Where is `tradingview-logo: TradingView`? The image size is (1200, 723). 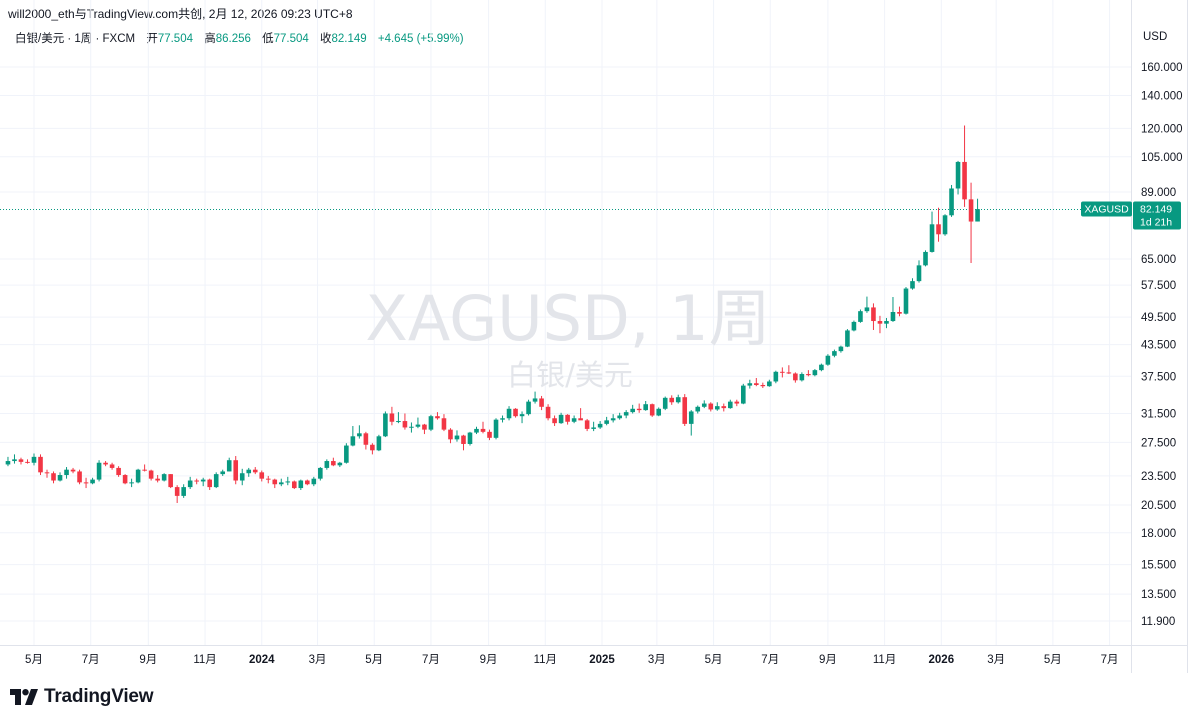 tradingview-logo: TradingView is located at coordinates (82, 697).